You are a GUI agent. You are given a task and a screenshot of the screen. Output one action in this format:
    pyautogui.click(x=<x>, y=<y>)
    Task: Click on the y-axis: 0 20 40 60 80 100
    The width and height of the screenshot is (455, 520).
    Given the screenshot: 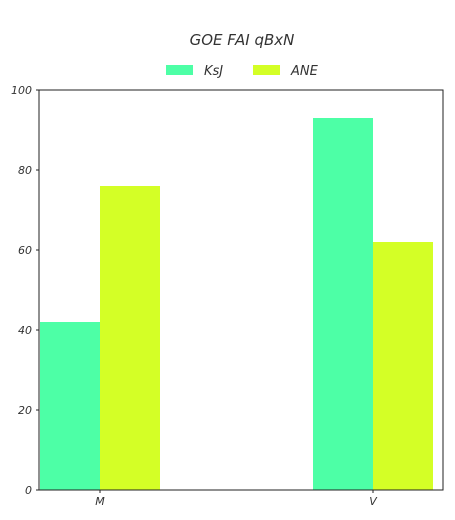 What is the action you would take?
    pyautogui.click(x=25, y=290)
    